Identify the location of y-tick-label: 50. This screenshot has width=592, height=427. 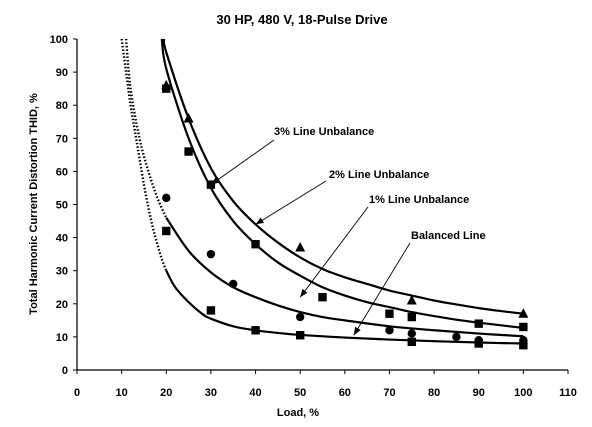
(62, 206).